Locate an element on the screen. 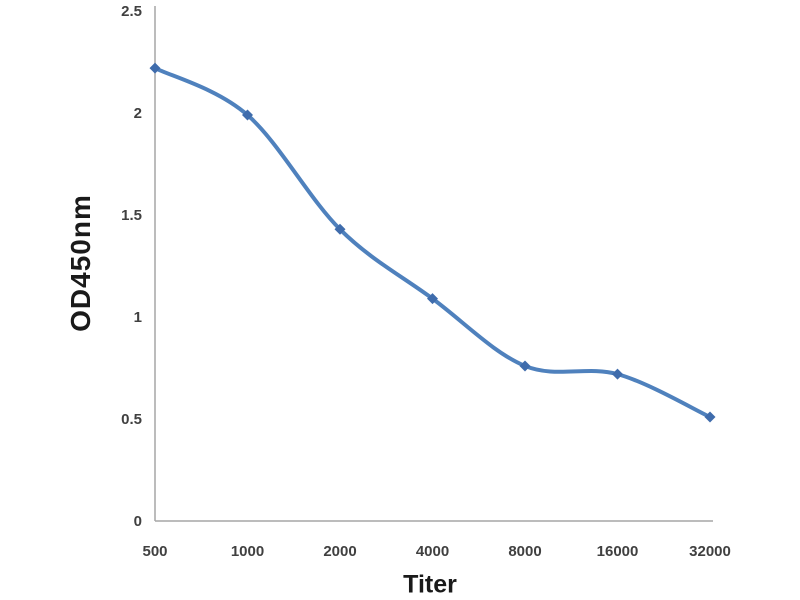  y-axis-title: OD450nm is located at coordinates (80, 263).